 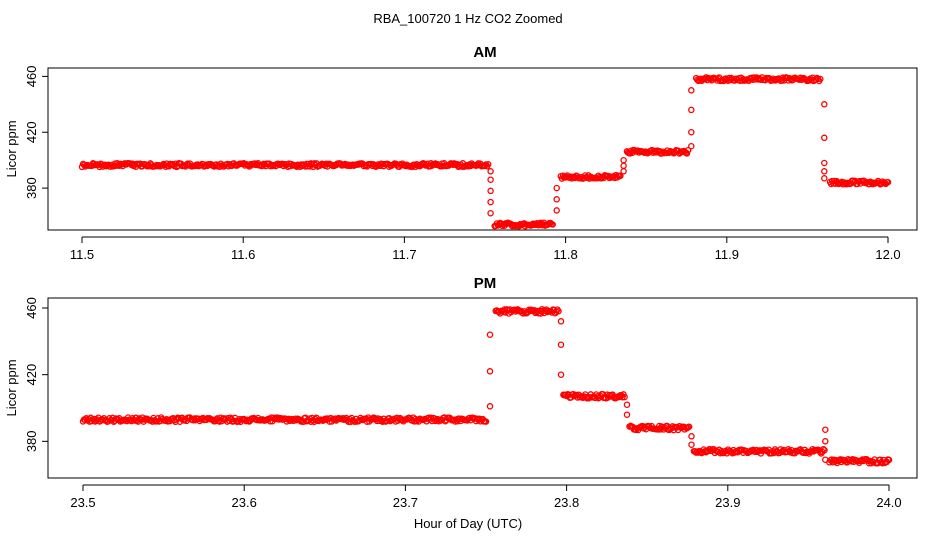 What do you see at coordinates (566, 502) in the screenshot?
I see `pm-x-tick-label: 23.8` at bounding box center [566, 502].